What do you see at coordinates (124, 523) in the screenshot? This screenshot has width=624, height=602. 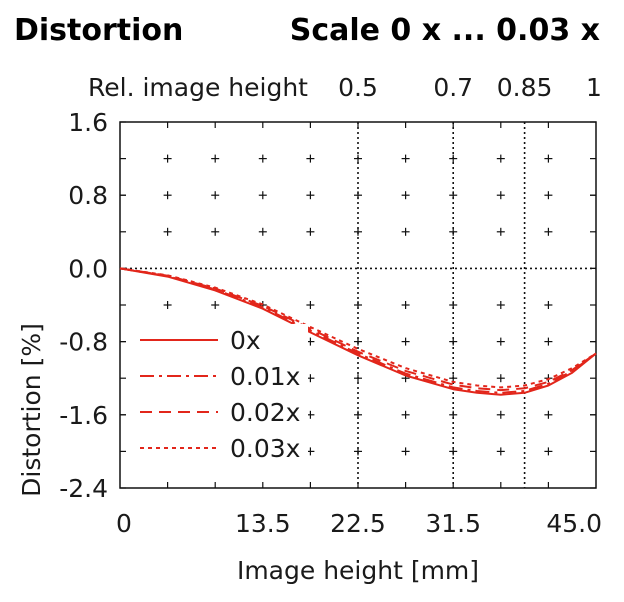 I see `x-tick-label: 0` at bounding box center [124, 523].